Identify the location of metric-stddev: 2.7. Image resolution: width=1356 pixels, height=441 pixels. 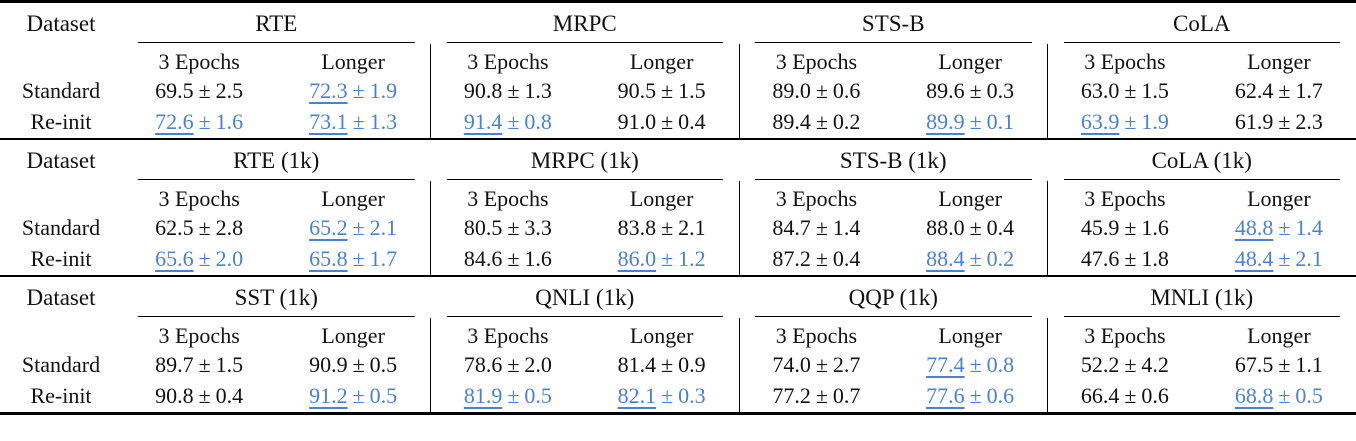
(846, 364).